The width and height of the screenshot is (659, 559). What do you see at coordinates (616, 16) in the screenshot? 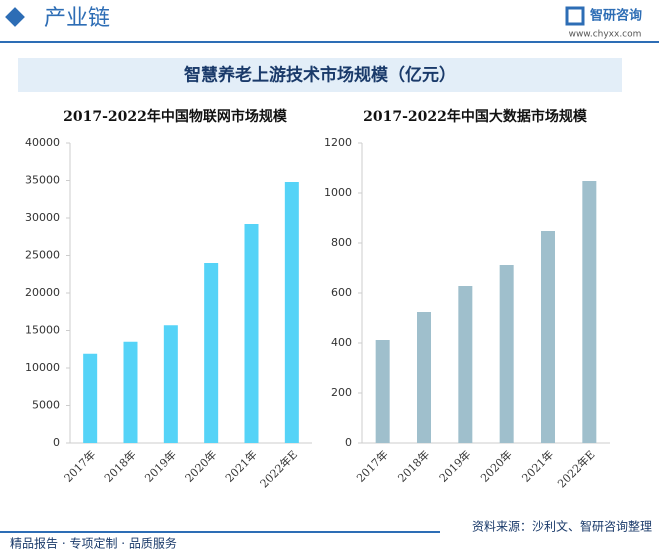
I see `brand-name: 智研咨询` at bounding box center [616, 16].